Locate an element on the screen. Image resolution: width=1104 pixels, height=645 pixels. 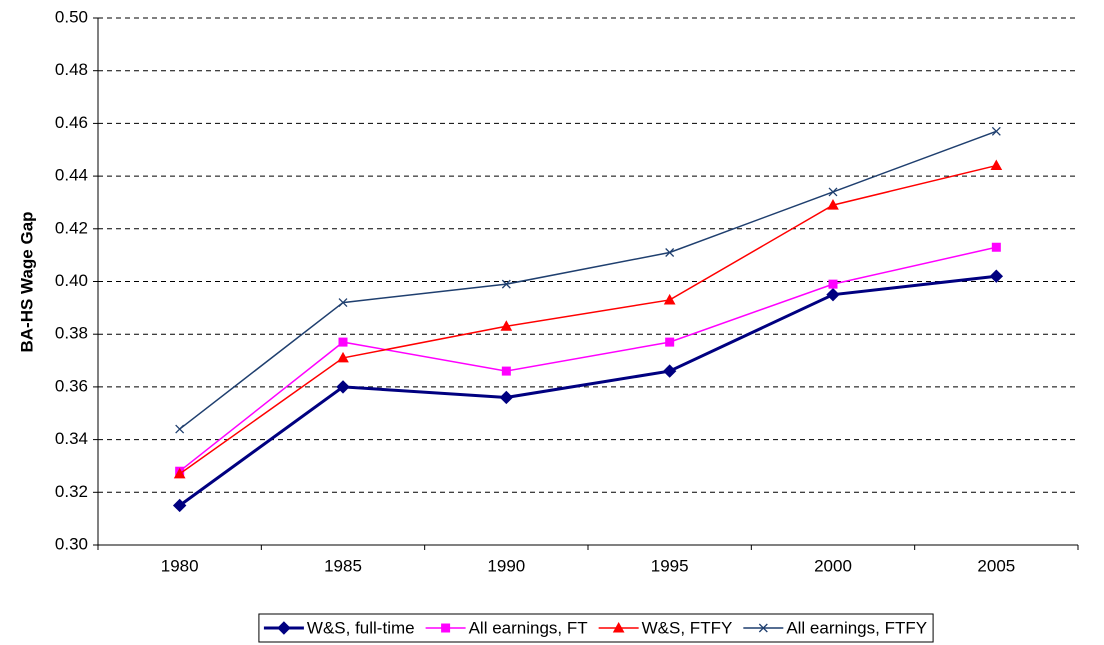
legend-label: W&S, FTFY is located at coordinates (687, 627).